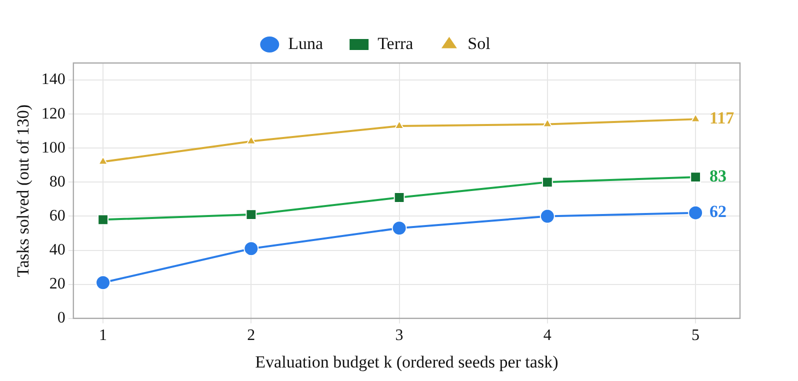  Describe the element at coordinates (103, 335) in the screenshot. I see `x-tick-label: 1` at that location.